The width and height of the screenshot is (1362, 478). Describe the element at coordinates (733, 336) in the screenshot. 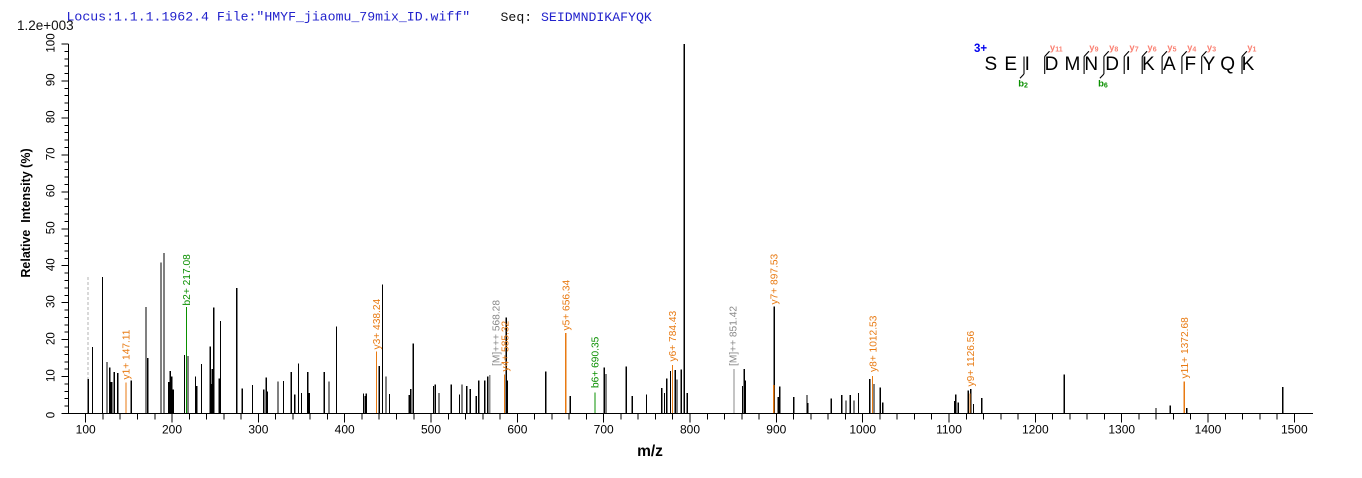

I see `svg-text: [M]++ 851.42` at that location.